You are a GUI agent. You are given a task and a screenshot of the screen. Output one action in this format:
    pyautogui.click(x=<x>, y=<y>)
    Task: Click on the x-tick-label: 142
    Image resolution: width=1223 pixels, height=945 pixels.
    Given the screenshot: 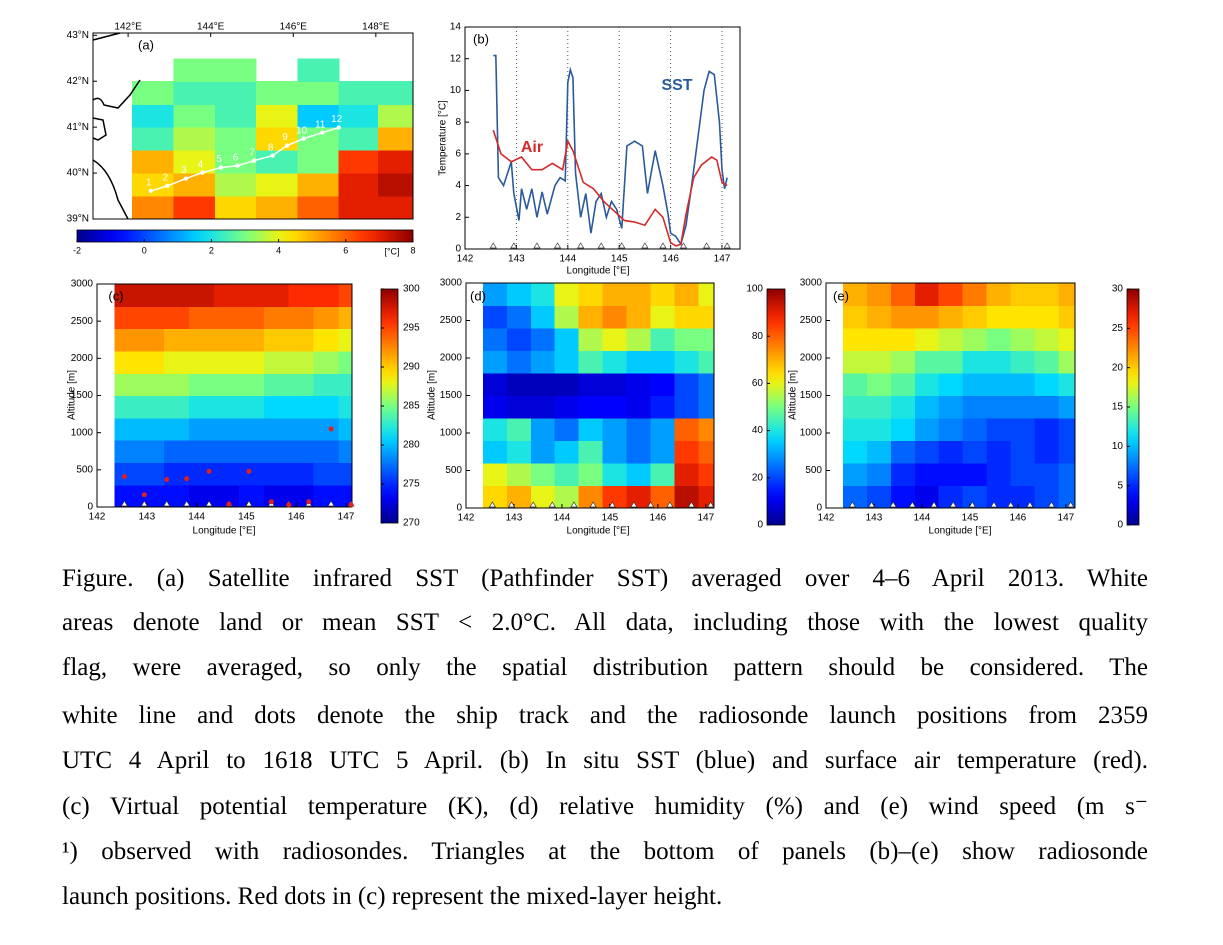 What is the action you would take?
    pyautogui.click(x=826, y=518)
    